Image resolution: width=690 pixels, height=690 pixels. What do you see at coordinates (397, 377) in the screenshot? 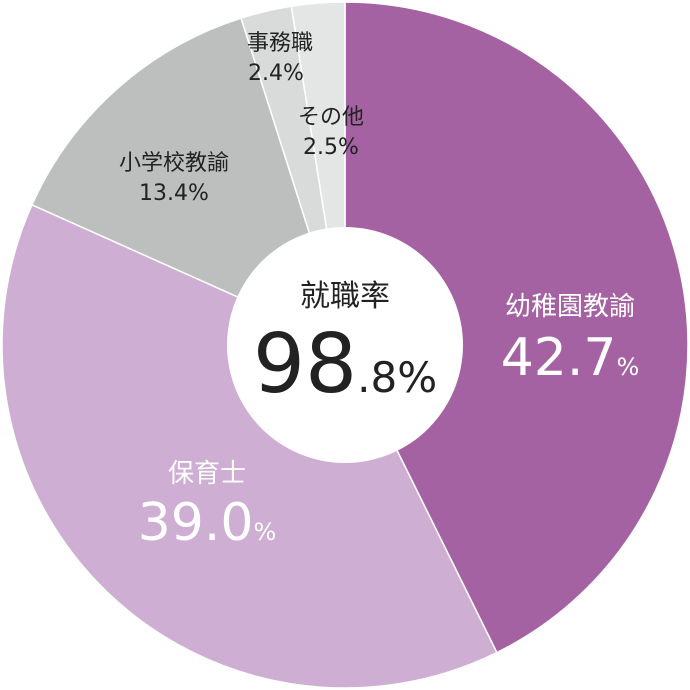
I see `center-value-small: .8%` at bounding box center [397, 377].